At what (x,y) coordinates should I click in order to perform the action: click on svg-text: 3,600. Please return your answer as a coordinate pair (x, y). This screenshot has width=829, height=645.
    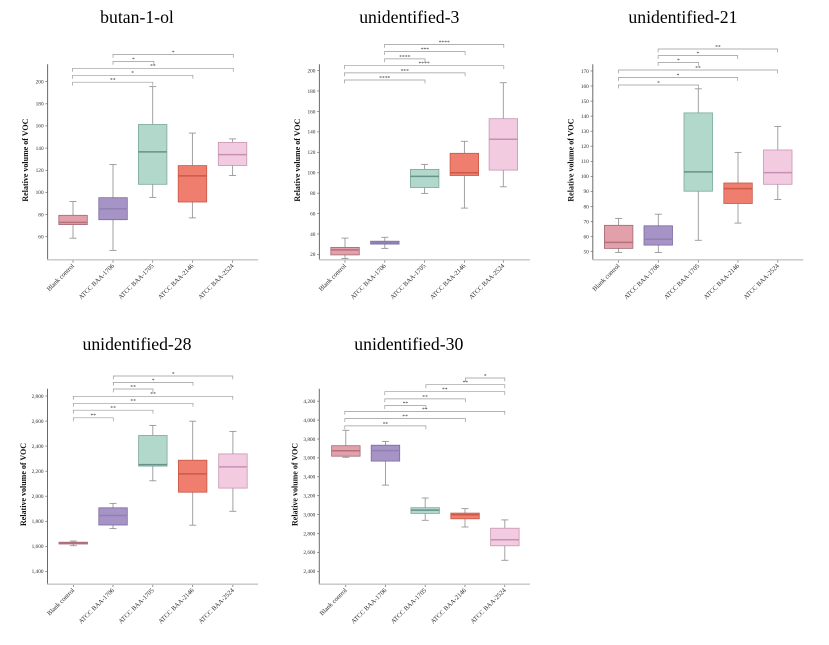
    Looking at the image, I should click on (309, 459).